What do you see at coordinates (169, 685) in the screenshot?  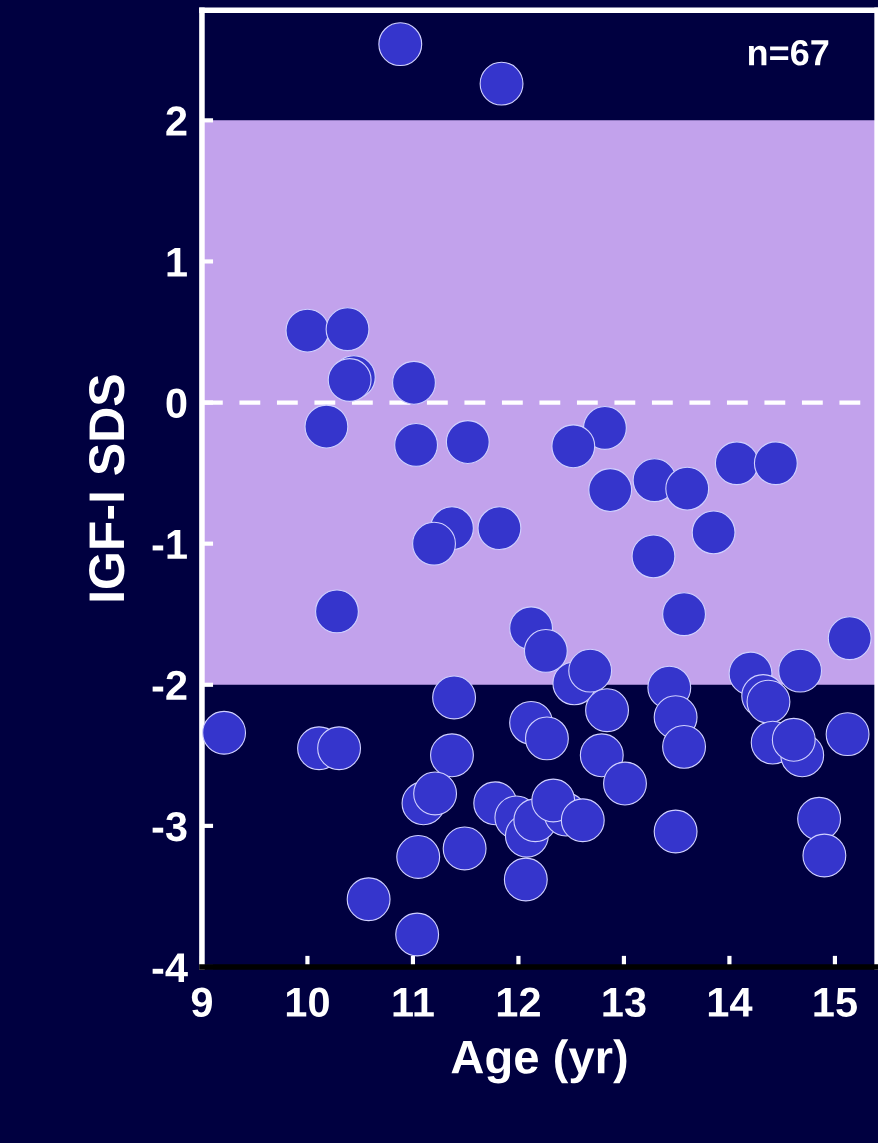 I see `y-tick-label: -2` at bounding box center [169, 685].